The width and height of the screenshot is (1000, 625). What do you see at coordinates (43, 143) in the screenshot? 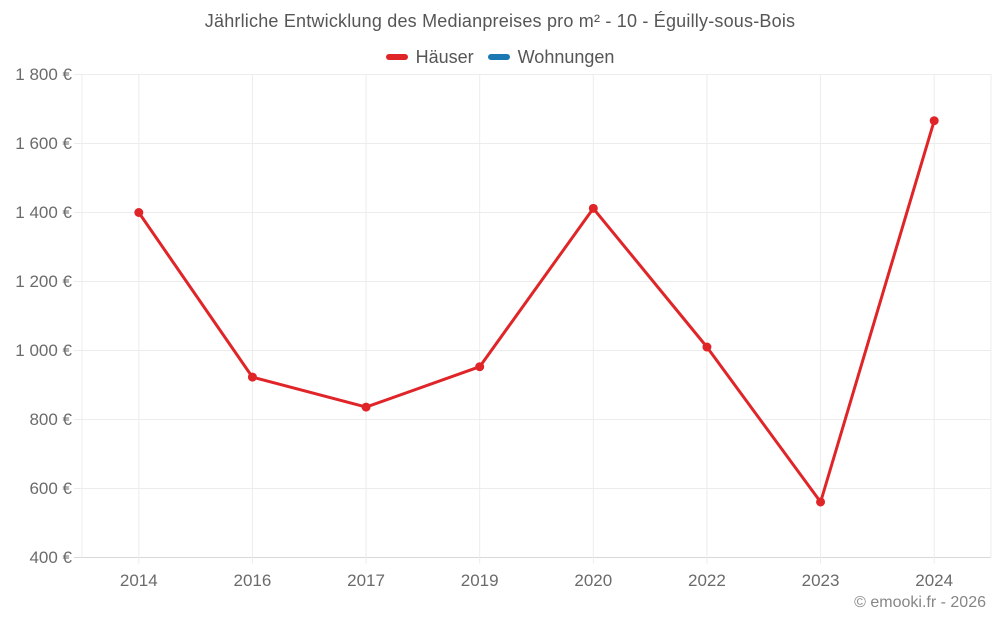
I see `y-axis-label-1600: 1 600 €` at bounding box center [43, 143].